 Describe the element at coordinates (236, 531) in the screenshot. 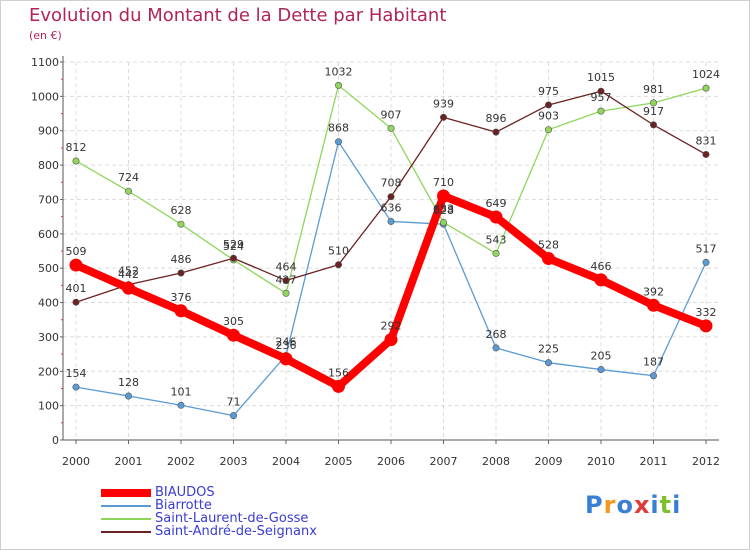

I see `legend-label: Saint-André-de-Seignanx` at that location.